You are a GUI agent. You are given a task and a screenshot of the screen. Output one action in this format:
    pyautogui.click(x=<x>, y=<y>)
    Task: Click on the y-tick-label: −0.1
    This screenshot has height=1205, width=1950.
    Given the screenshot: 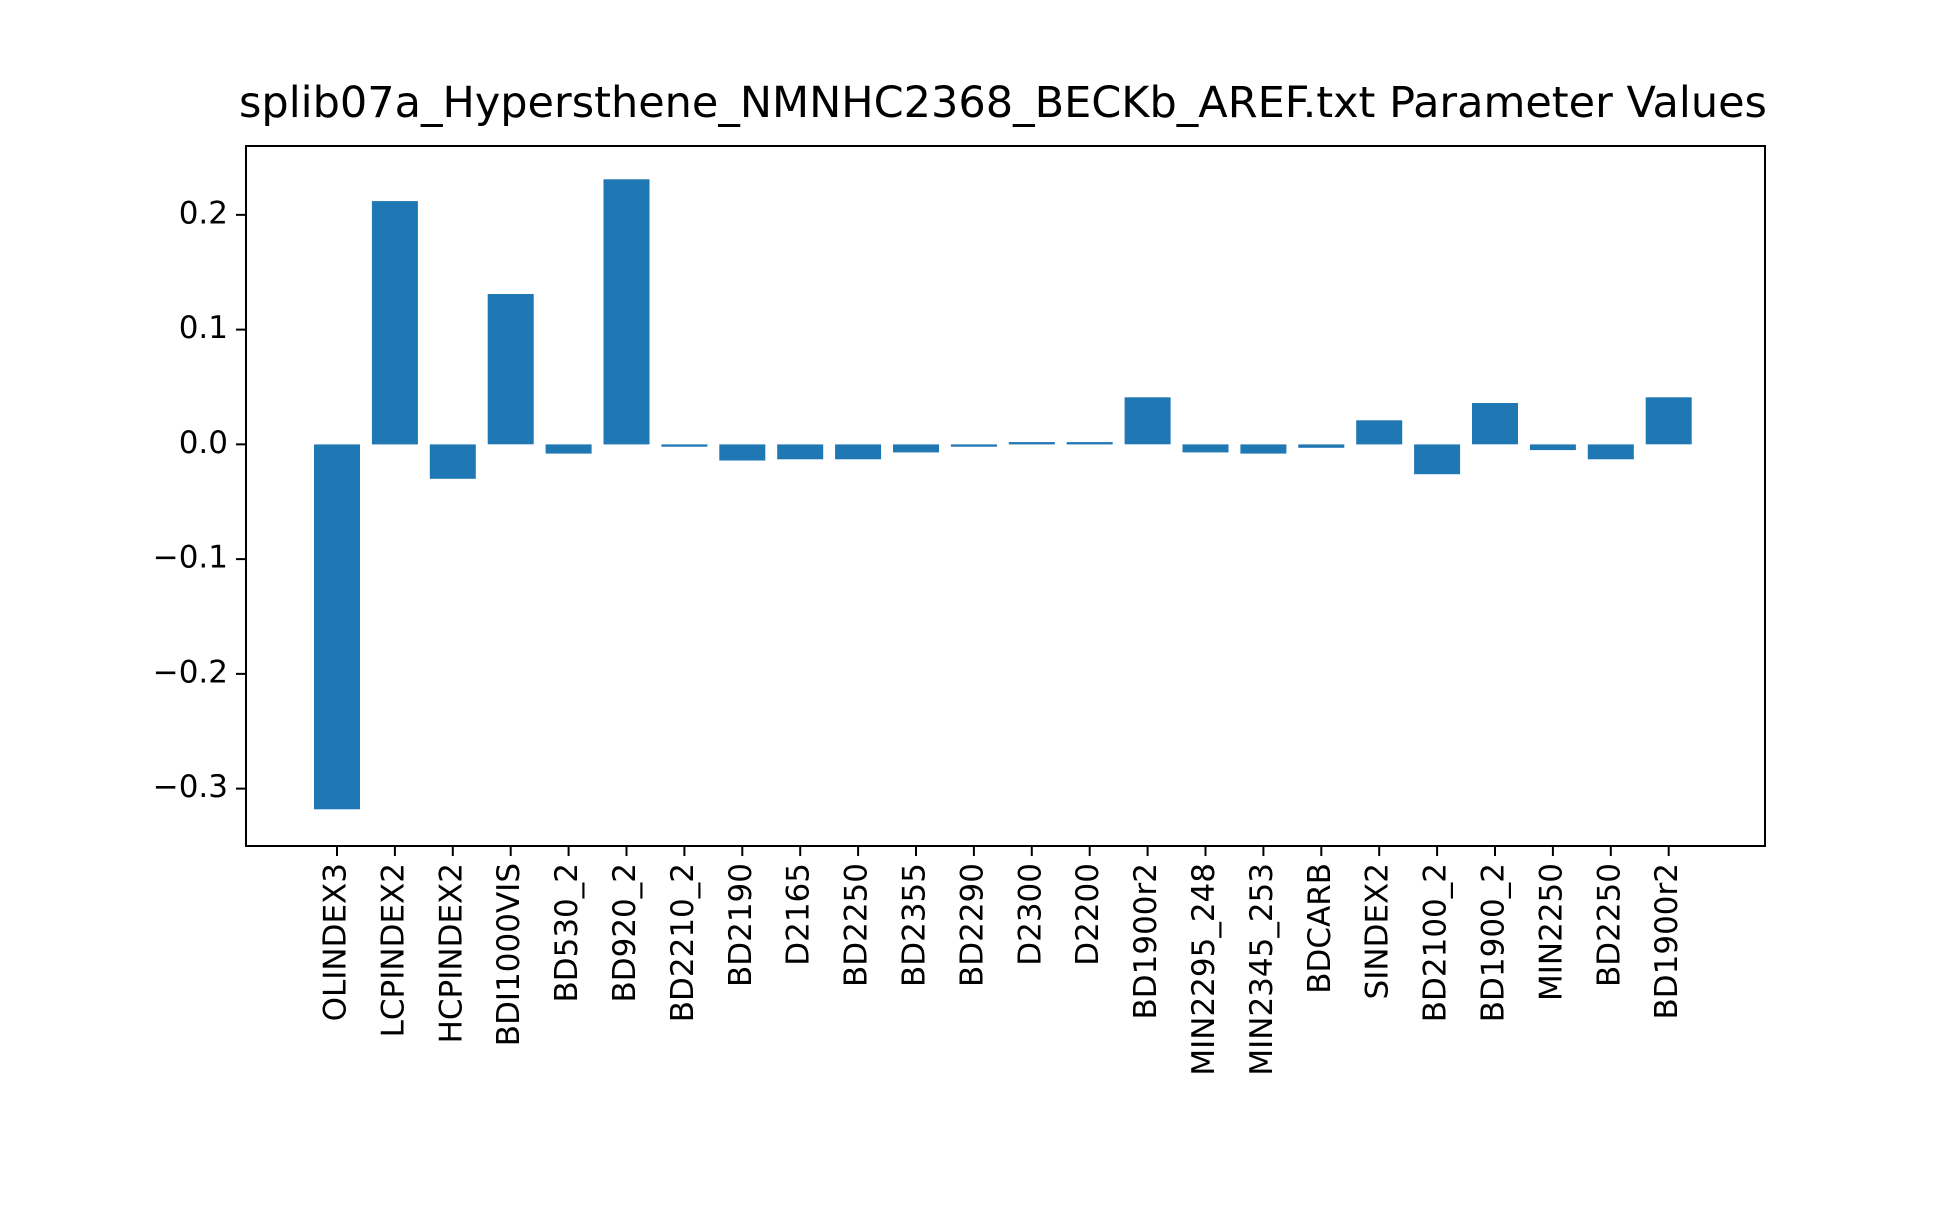 What is the action you would take?
    pyautogui.click(x=190, y=558)
    